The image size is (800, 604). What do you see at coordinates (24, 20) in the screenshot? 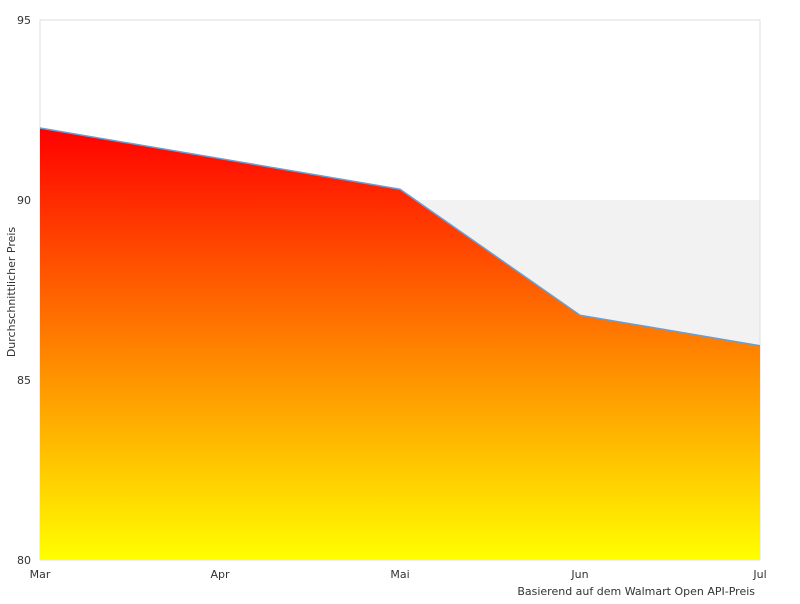
I see `y-tick-label: 95` at bounding box center [24, 20].